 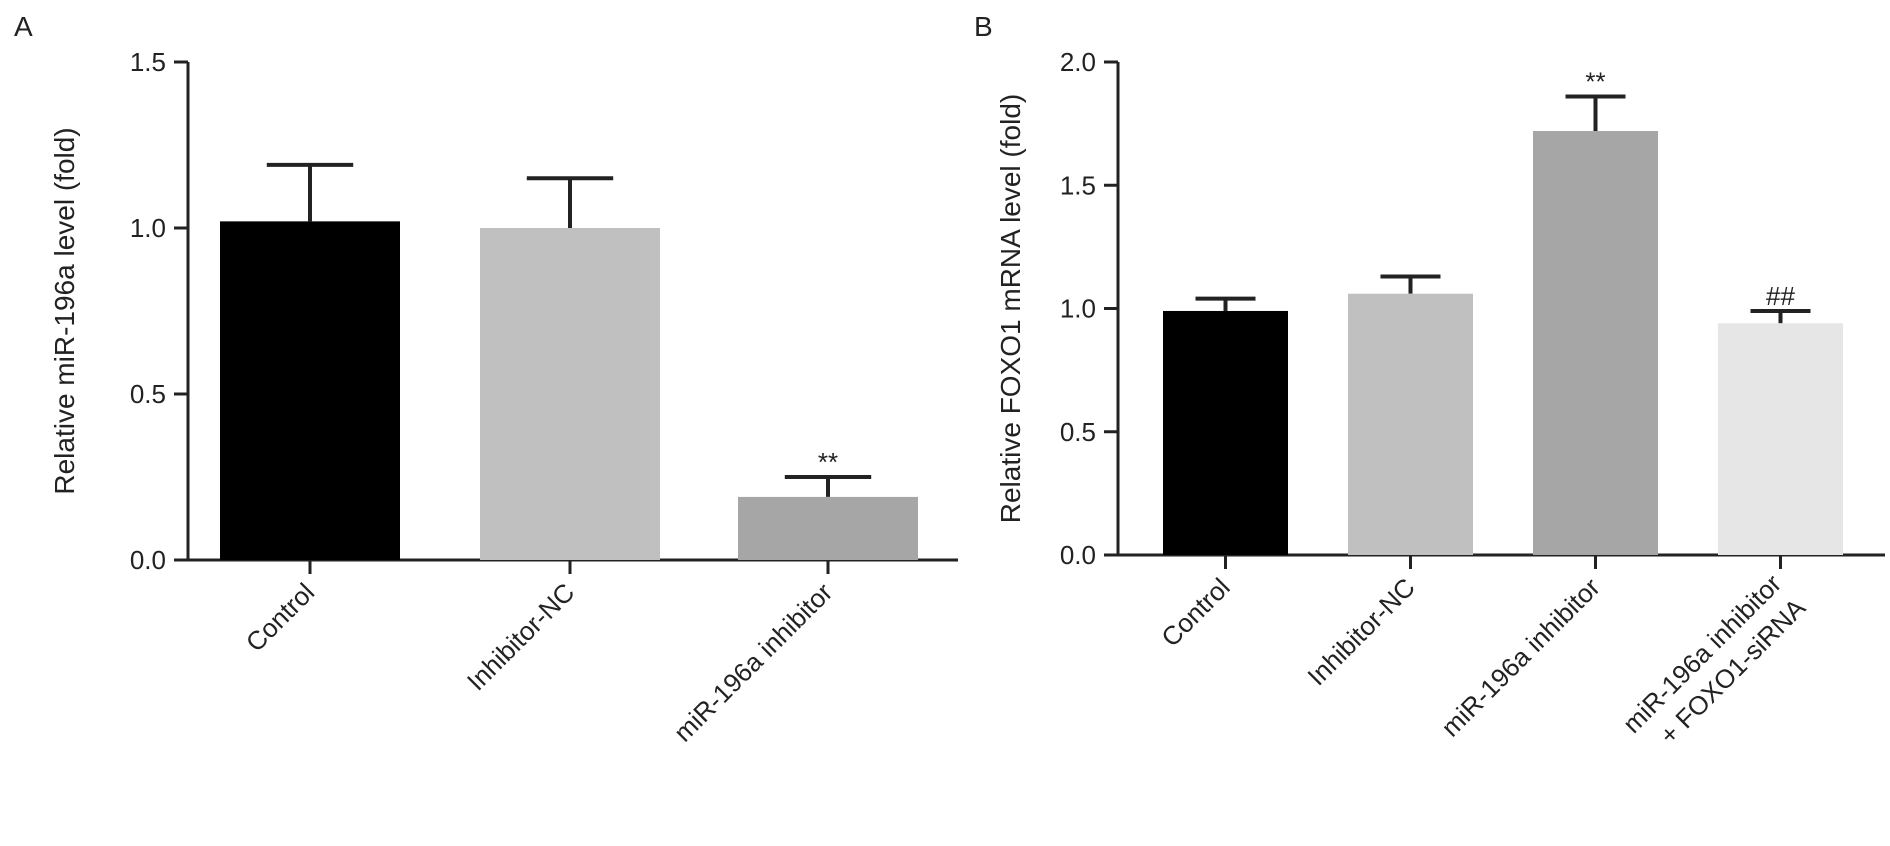 I want to click on x-category-label: miR-196a inhibitor+ FOXO1-siRNA, so click(x=1714, y=665).